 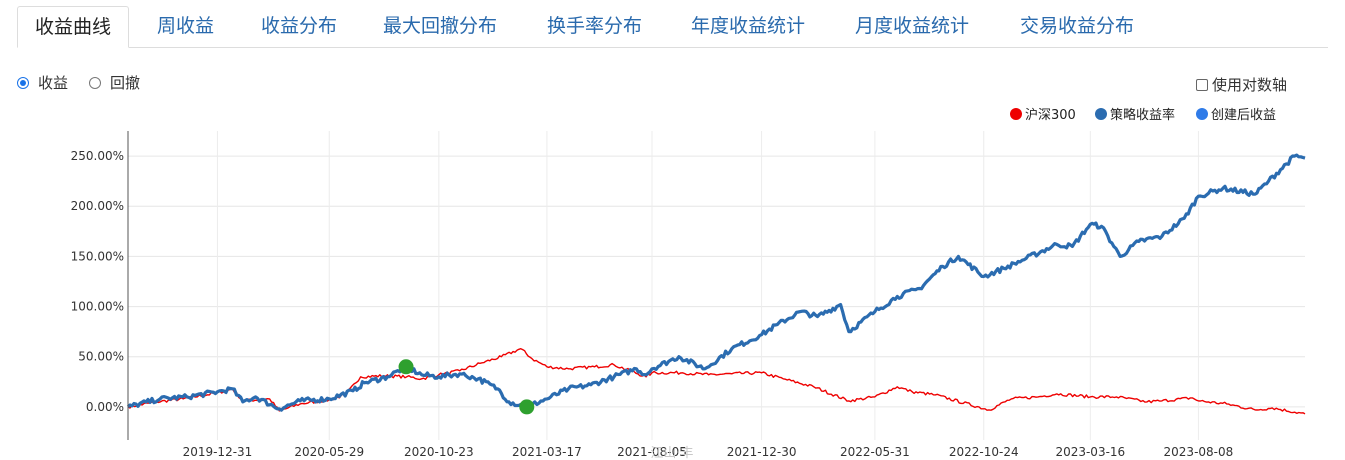 What do you see at coordinates (97, 307) in the screenshot?
I see `y-tick-label: 100.00%` at bounding box center [97, 307].